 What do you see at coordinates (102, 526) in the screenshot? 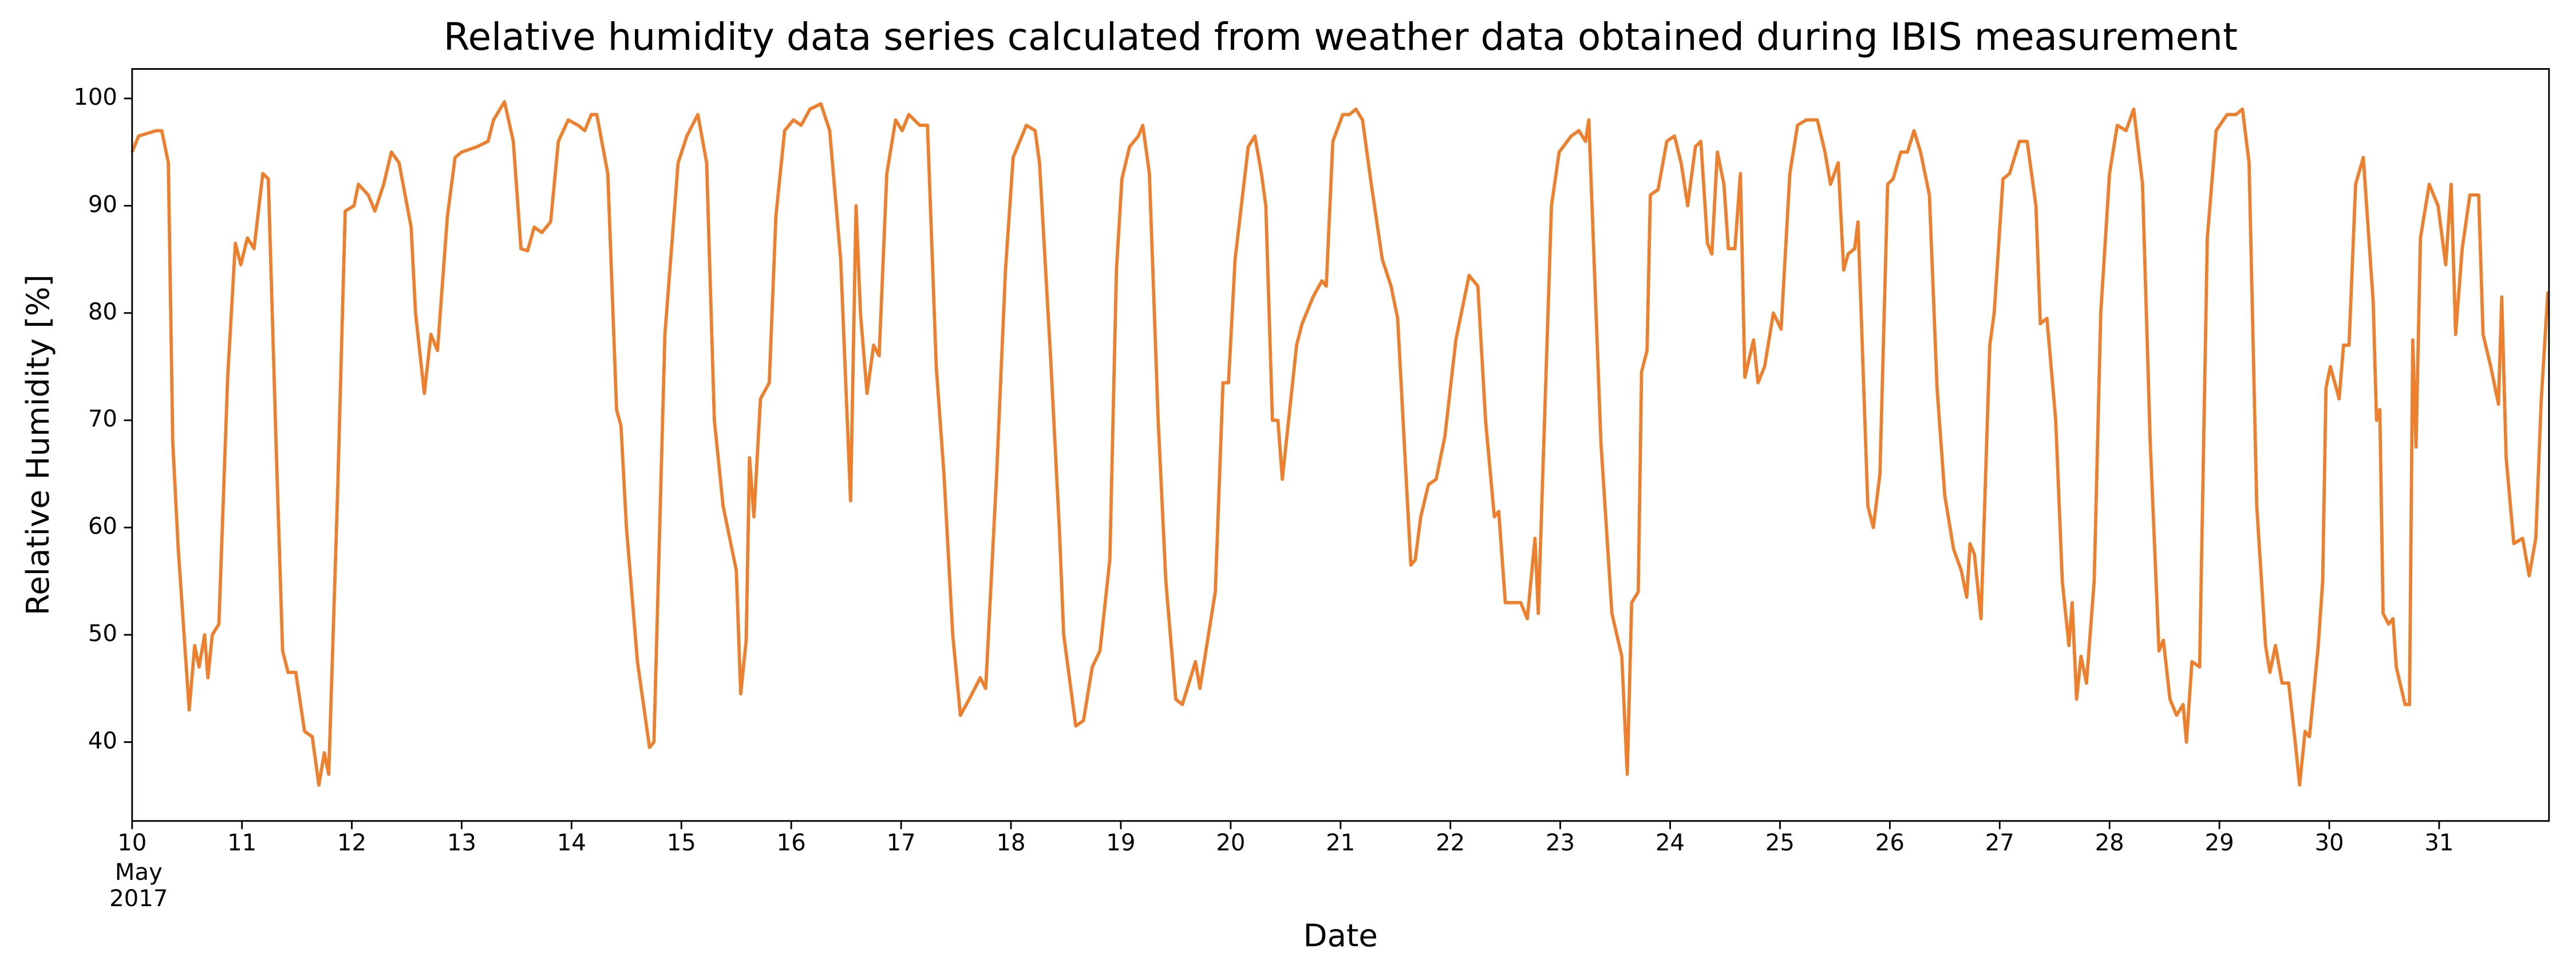
I see `y-tick-label: 60` at bounding box center [102, 526].